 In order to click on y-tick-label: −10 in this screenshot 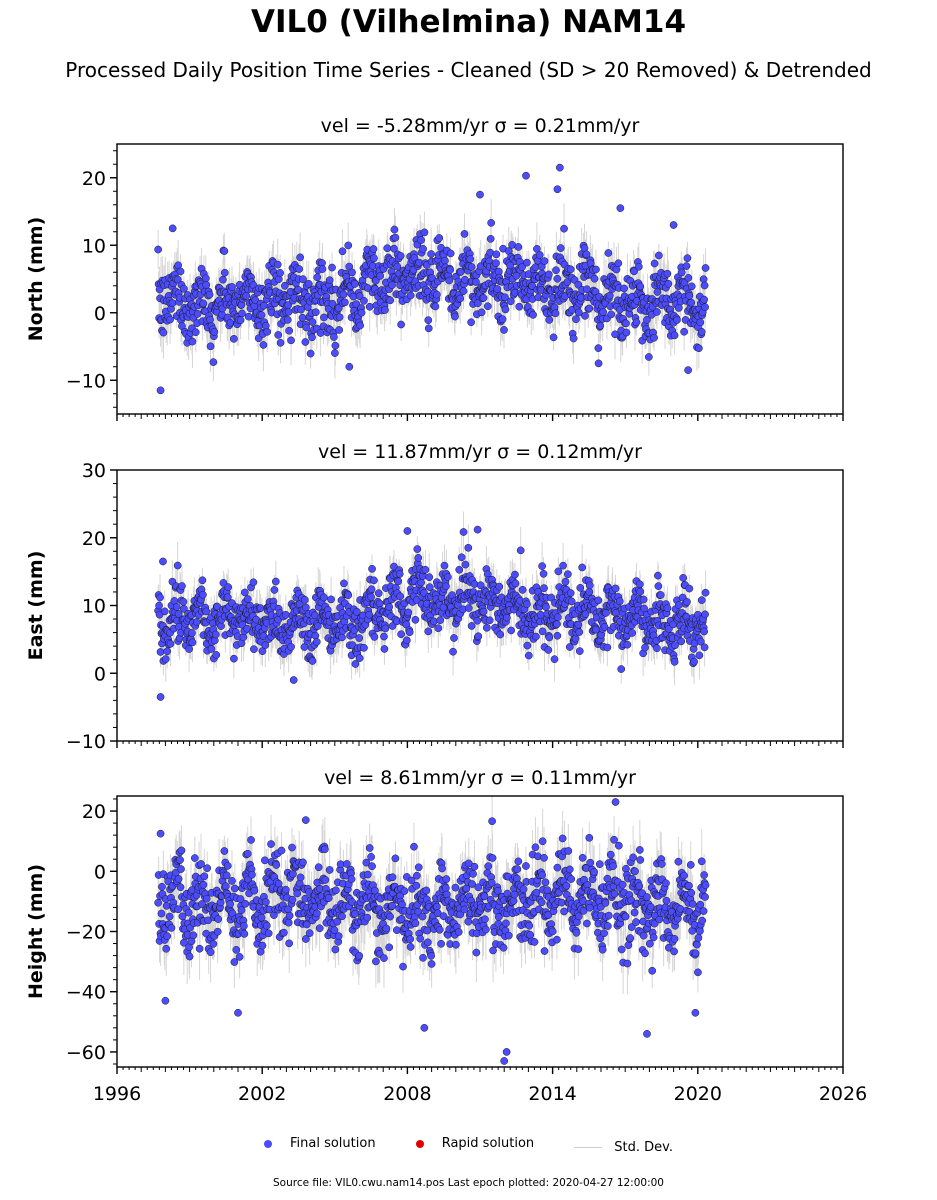, I will do `click(86, 381)`.